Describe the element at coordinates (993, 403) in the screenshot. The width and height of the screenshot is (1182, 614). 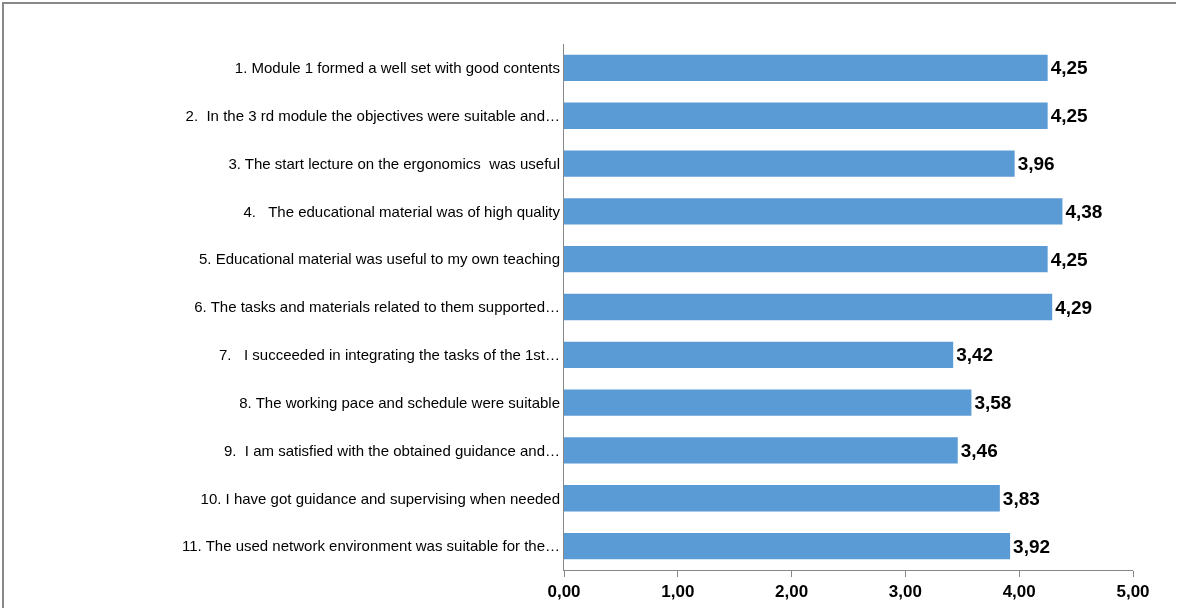
I see `data-label: 3,58` at that location.